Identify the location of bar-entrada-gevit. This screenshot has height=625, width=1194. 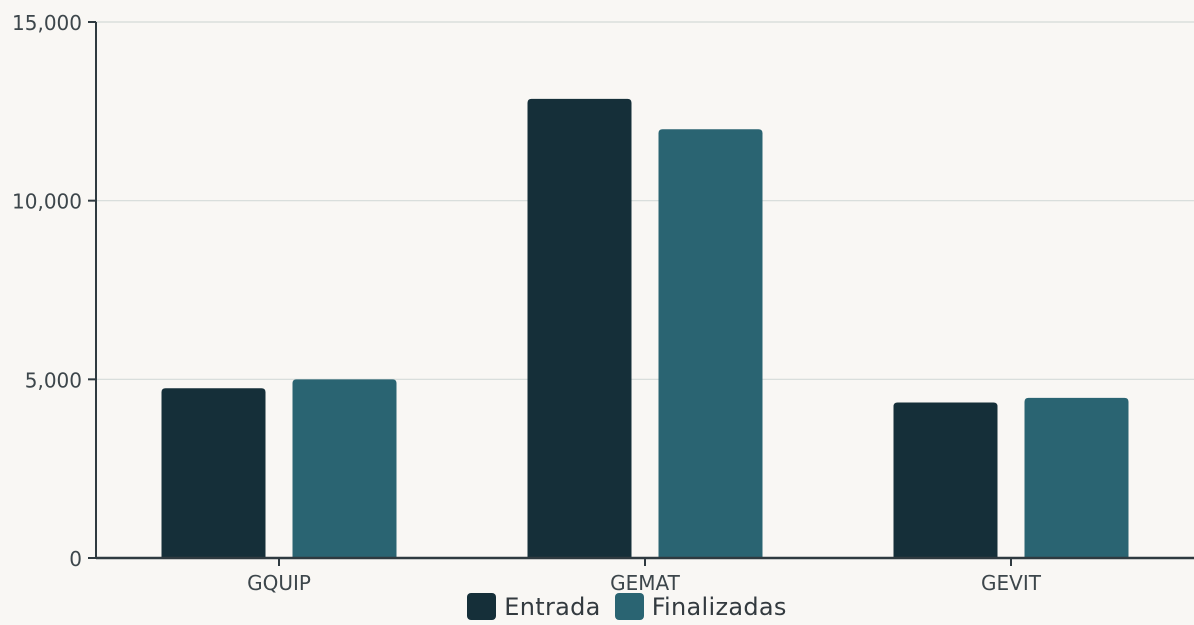
(945, 480).